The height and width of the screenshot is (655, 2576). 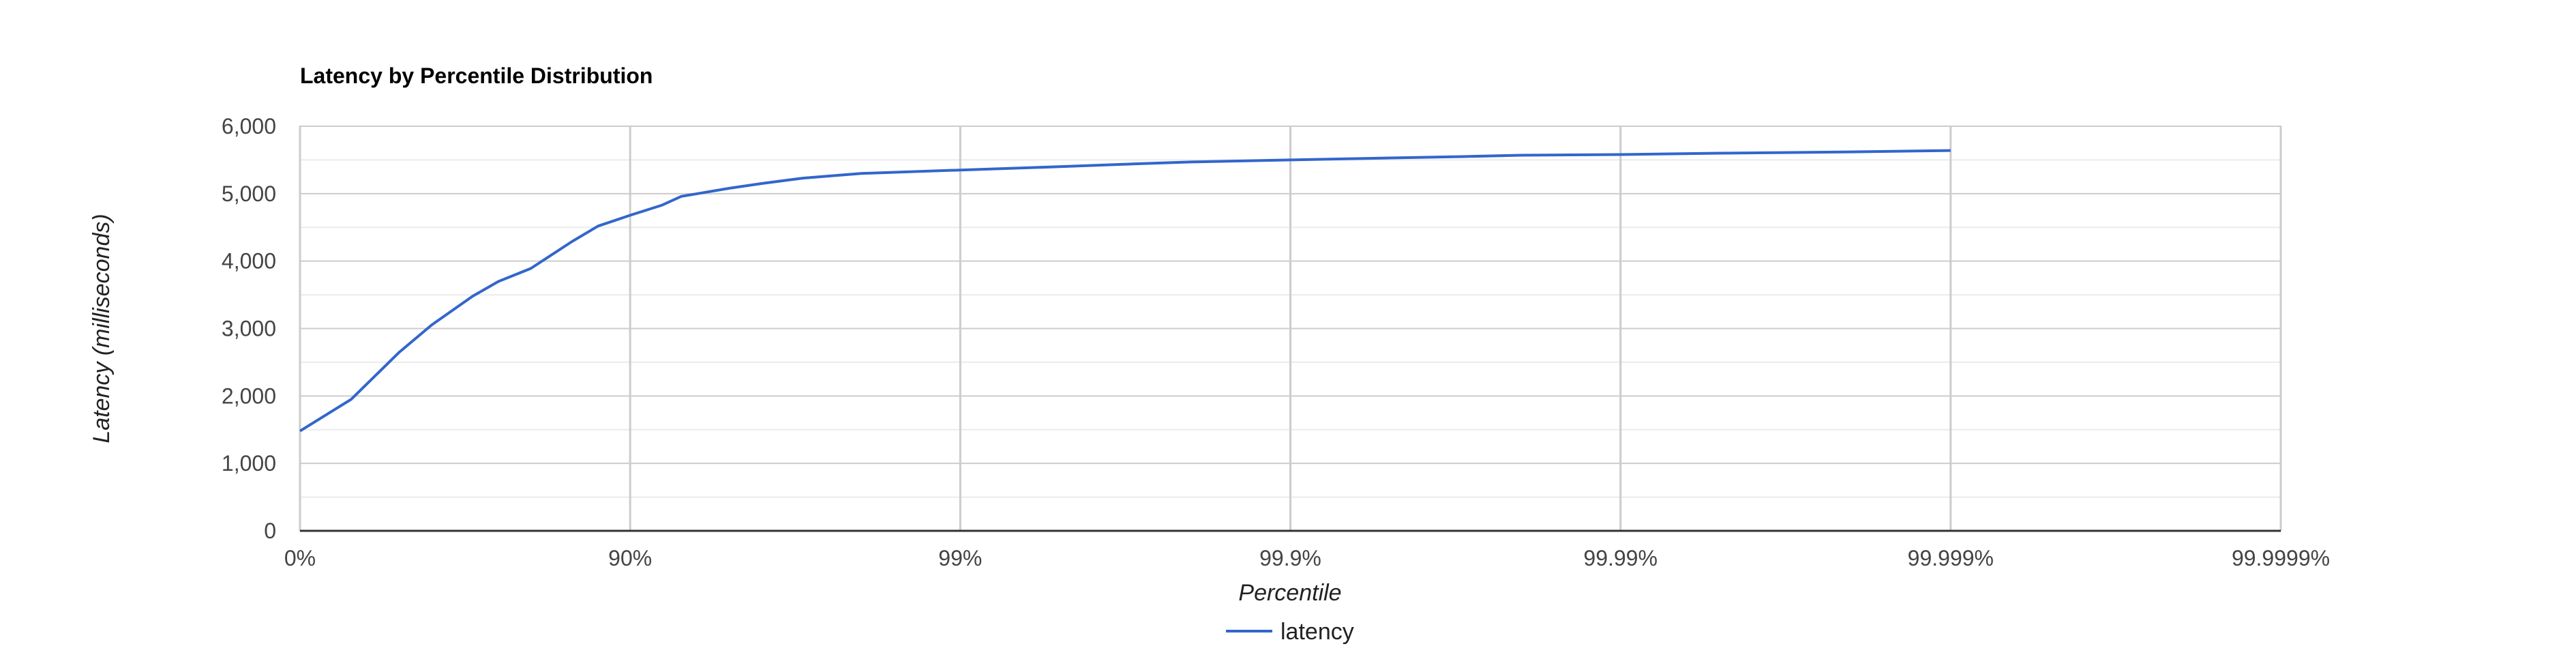 I want to click on x-tick-label: 99.999%, so click(x=1951, y=558).